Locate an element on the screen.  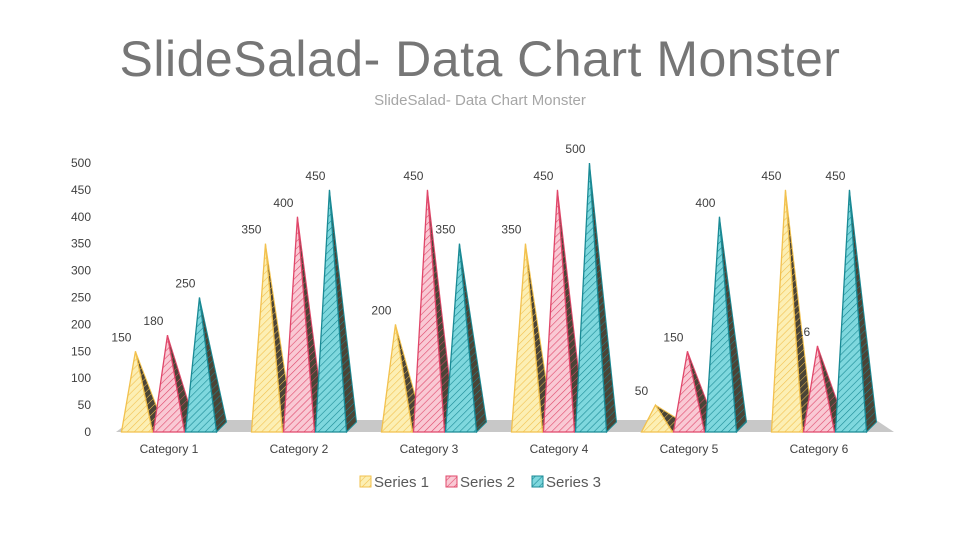
y-tick-label: 150 is located at coordinates (81, 351).